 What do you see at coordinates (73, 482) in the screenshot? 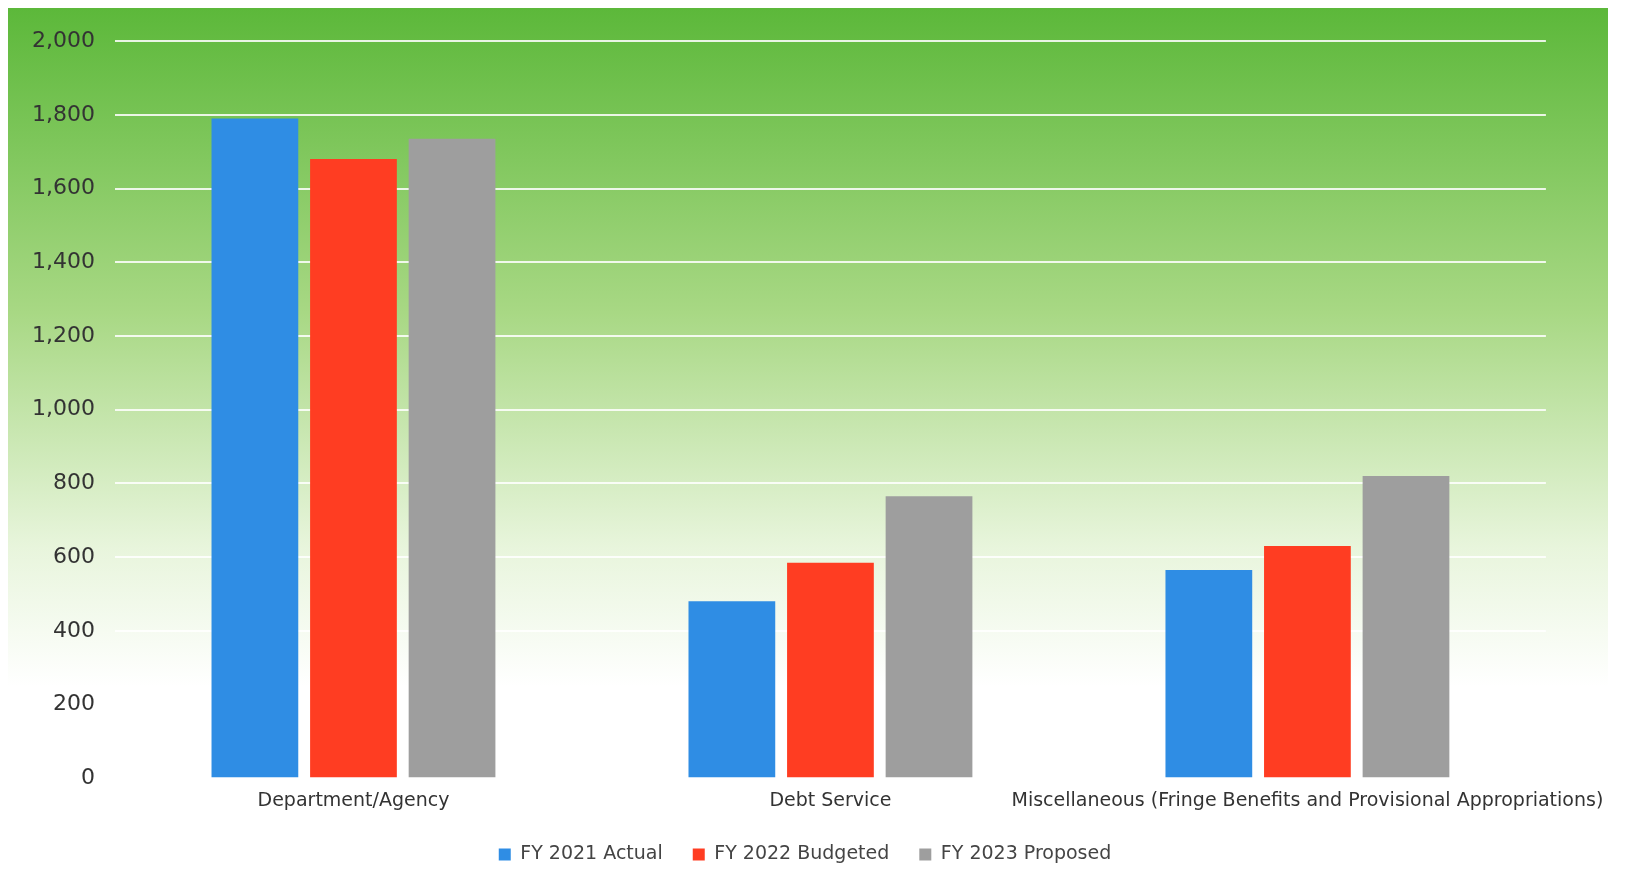
I see `y-tick-label: 800` at bounding box center [73, 482].